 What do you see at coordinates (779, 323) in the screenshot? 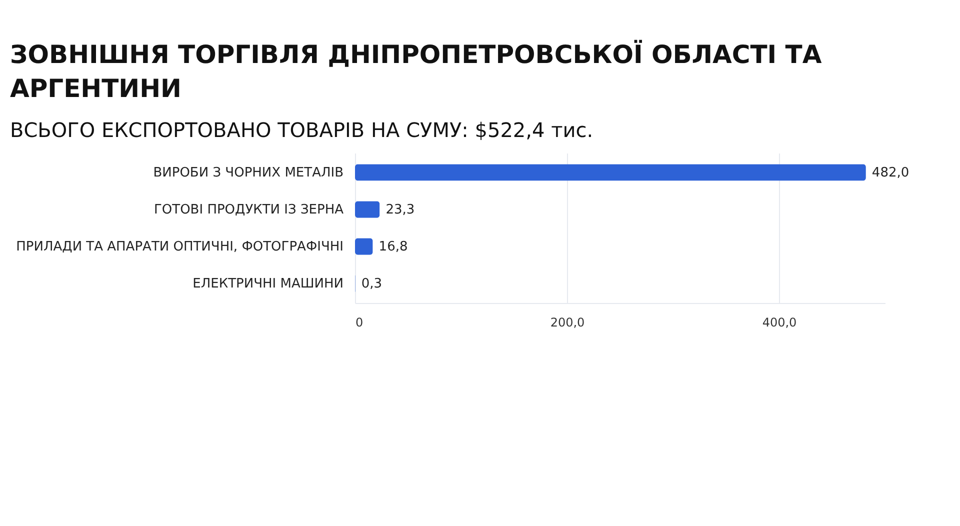
I see `x-tick-label: 400,0` at bounding box center [779, 323].